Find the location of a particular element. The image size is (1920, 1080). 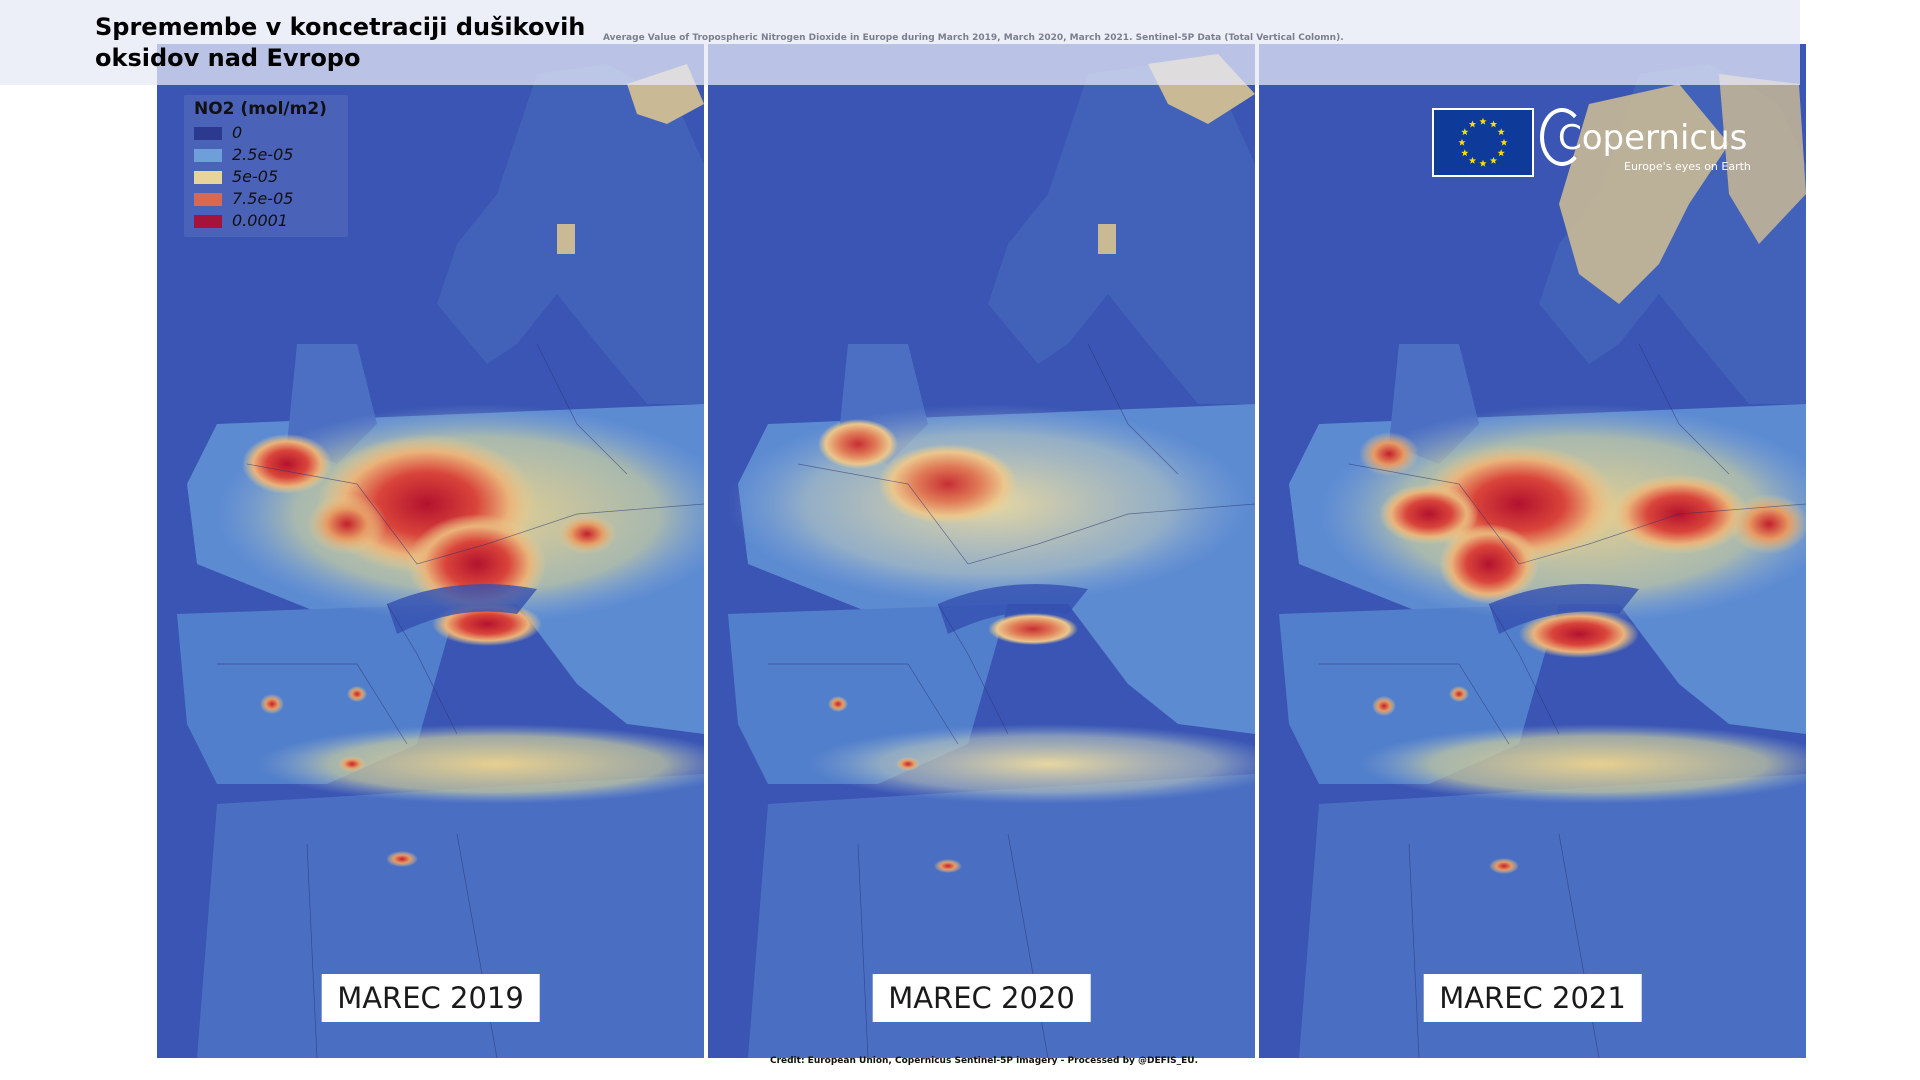

panel-label-2021: MAREC 2021 is located at coordinates (1532, 998).